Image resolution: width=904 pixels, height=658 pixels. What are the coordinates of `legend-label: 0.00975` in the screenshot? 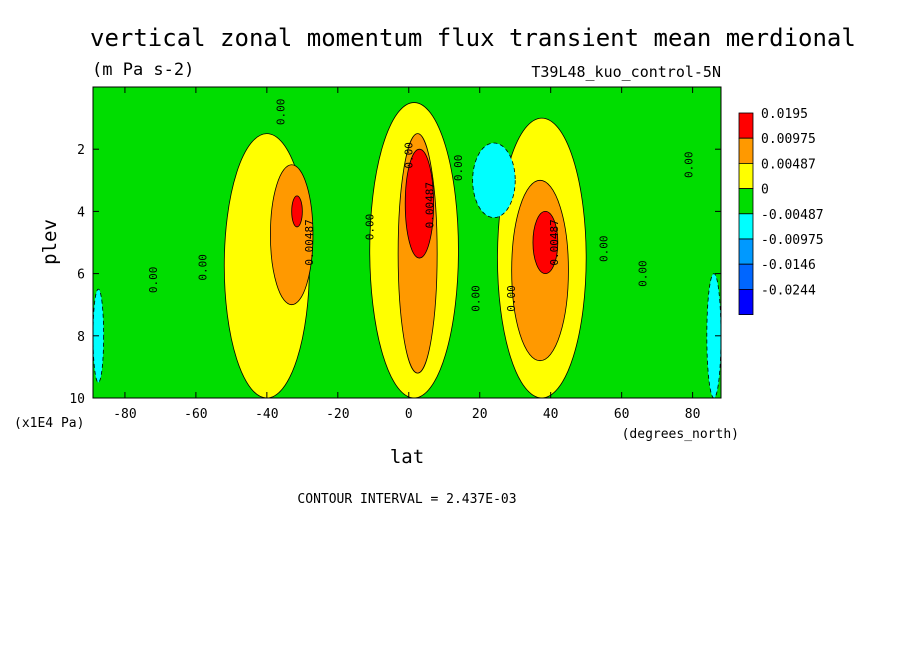 It's located at (788, 139).